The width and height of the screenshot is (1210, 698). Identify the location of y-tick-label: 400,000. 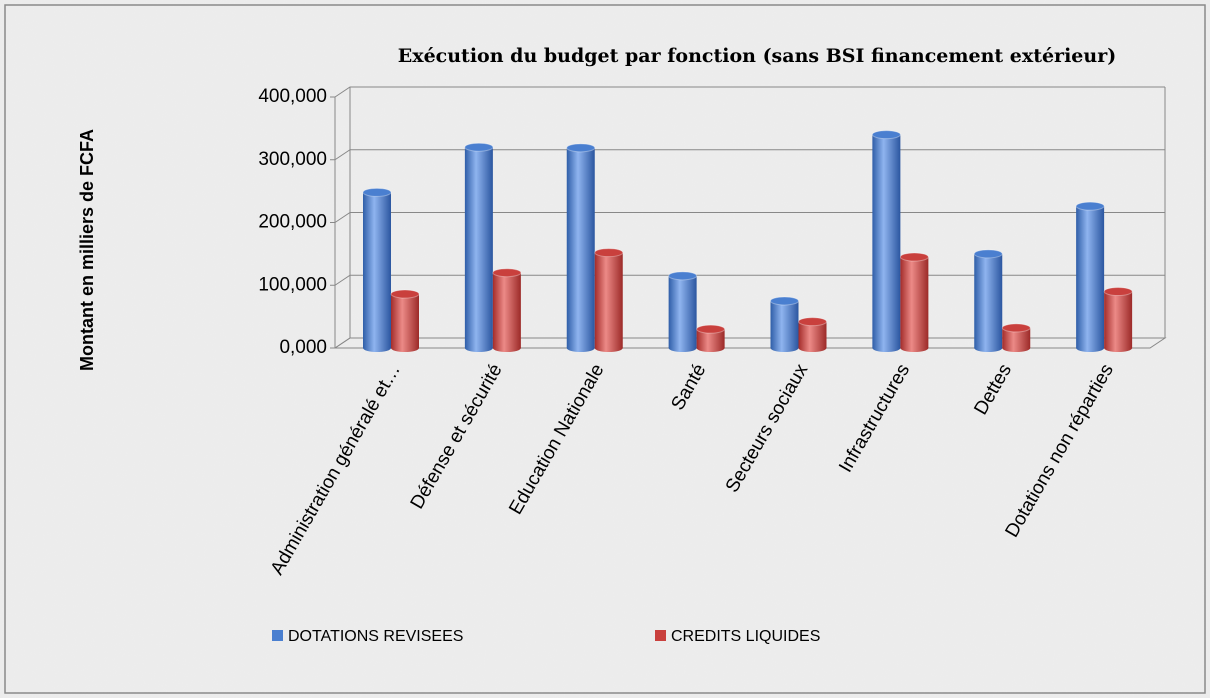
(292, 96).